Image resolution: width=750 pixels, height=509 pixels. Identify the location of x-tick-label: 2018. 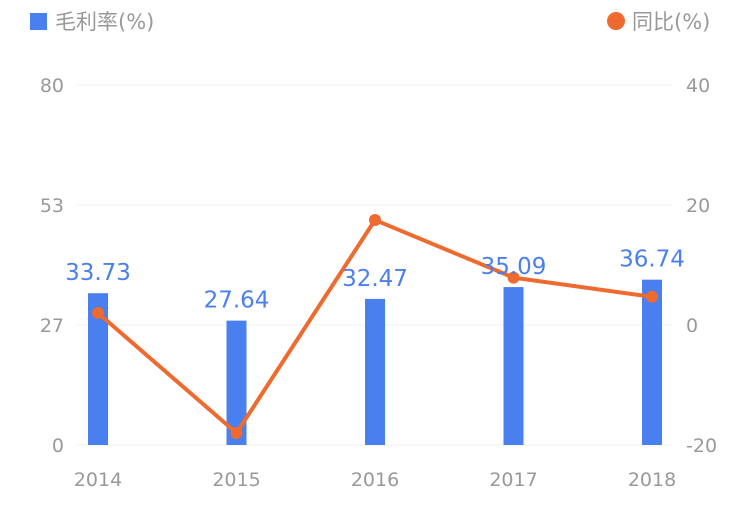
(652, 480).